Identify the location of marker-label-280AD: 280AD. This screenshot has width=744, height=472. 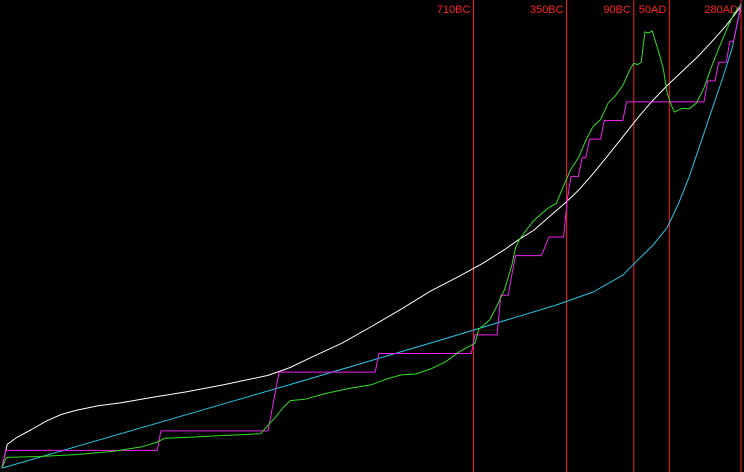
(721, 10).